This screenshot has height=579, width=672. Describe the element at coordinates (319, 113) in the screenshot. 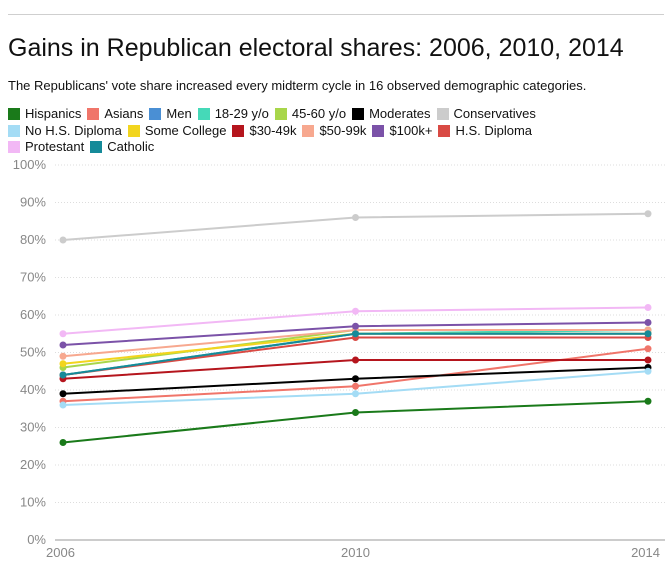

I see `legend-label: 45-60 y/o` at that location.